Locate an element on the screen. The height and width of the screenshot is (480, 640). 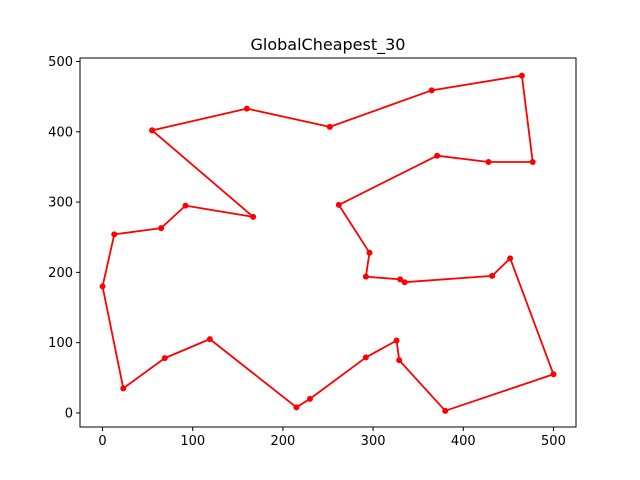
y-axis: 0 100 200 300 400 500 is located at coordinates (64, 238).